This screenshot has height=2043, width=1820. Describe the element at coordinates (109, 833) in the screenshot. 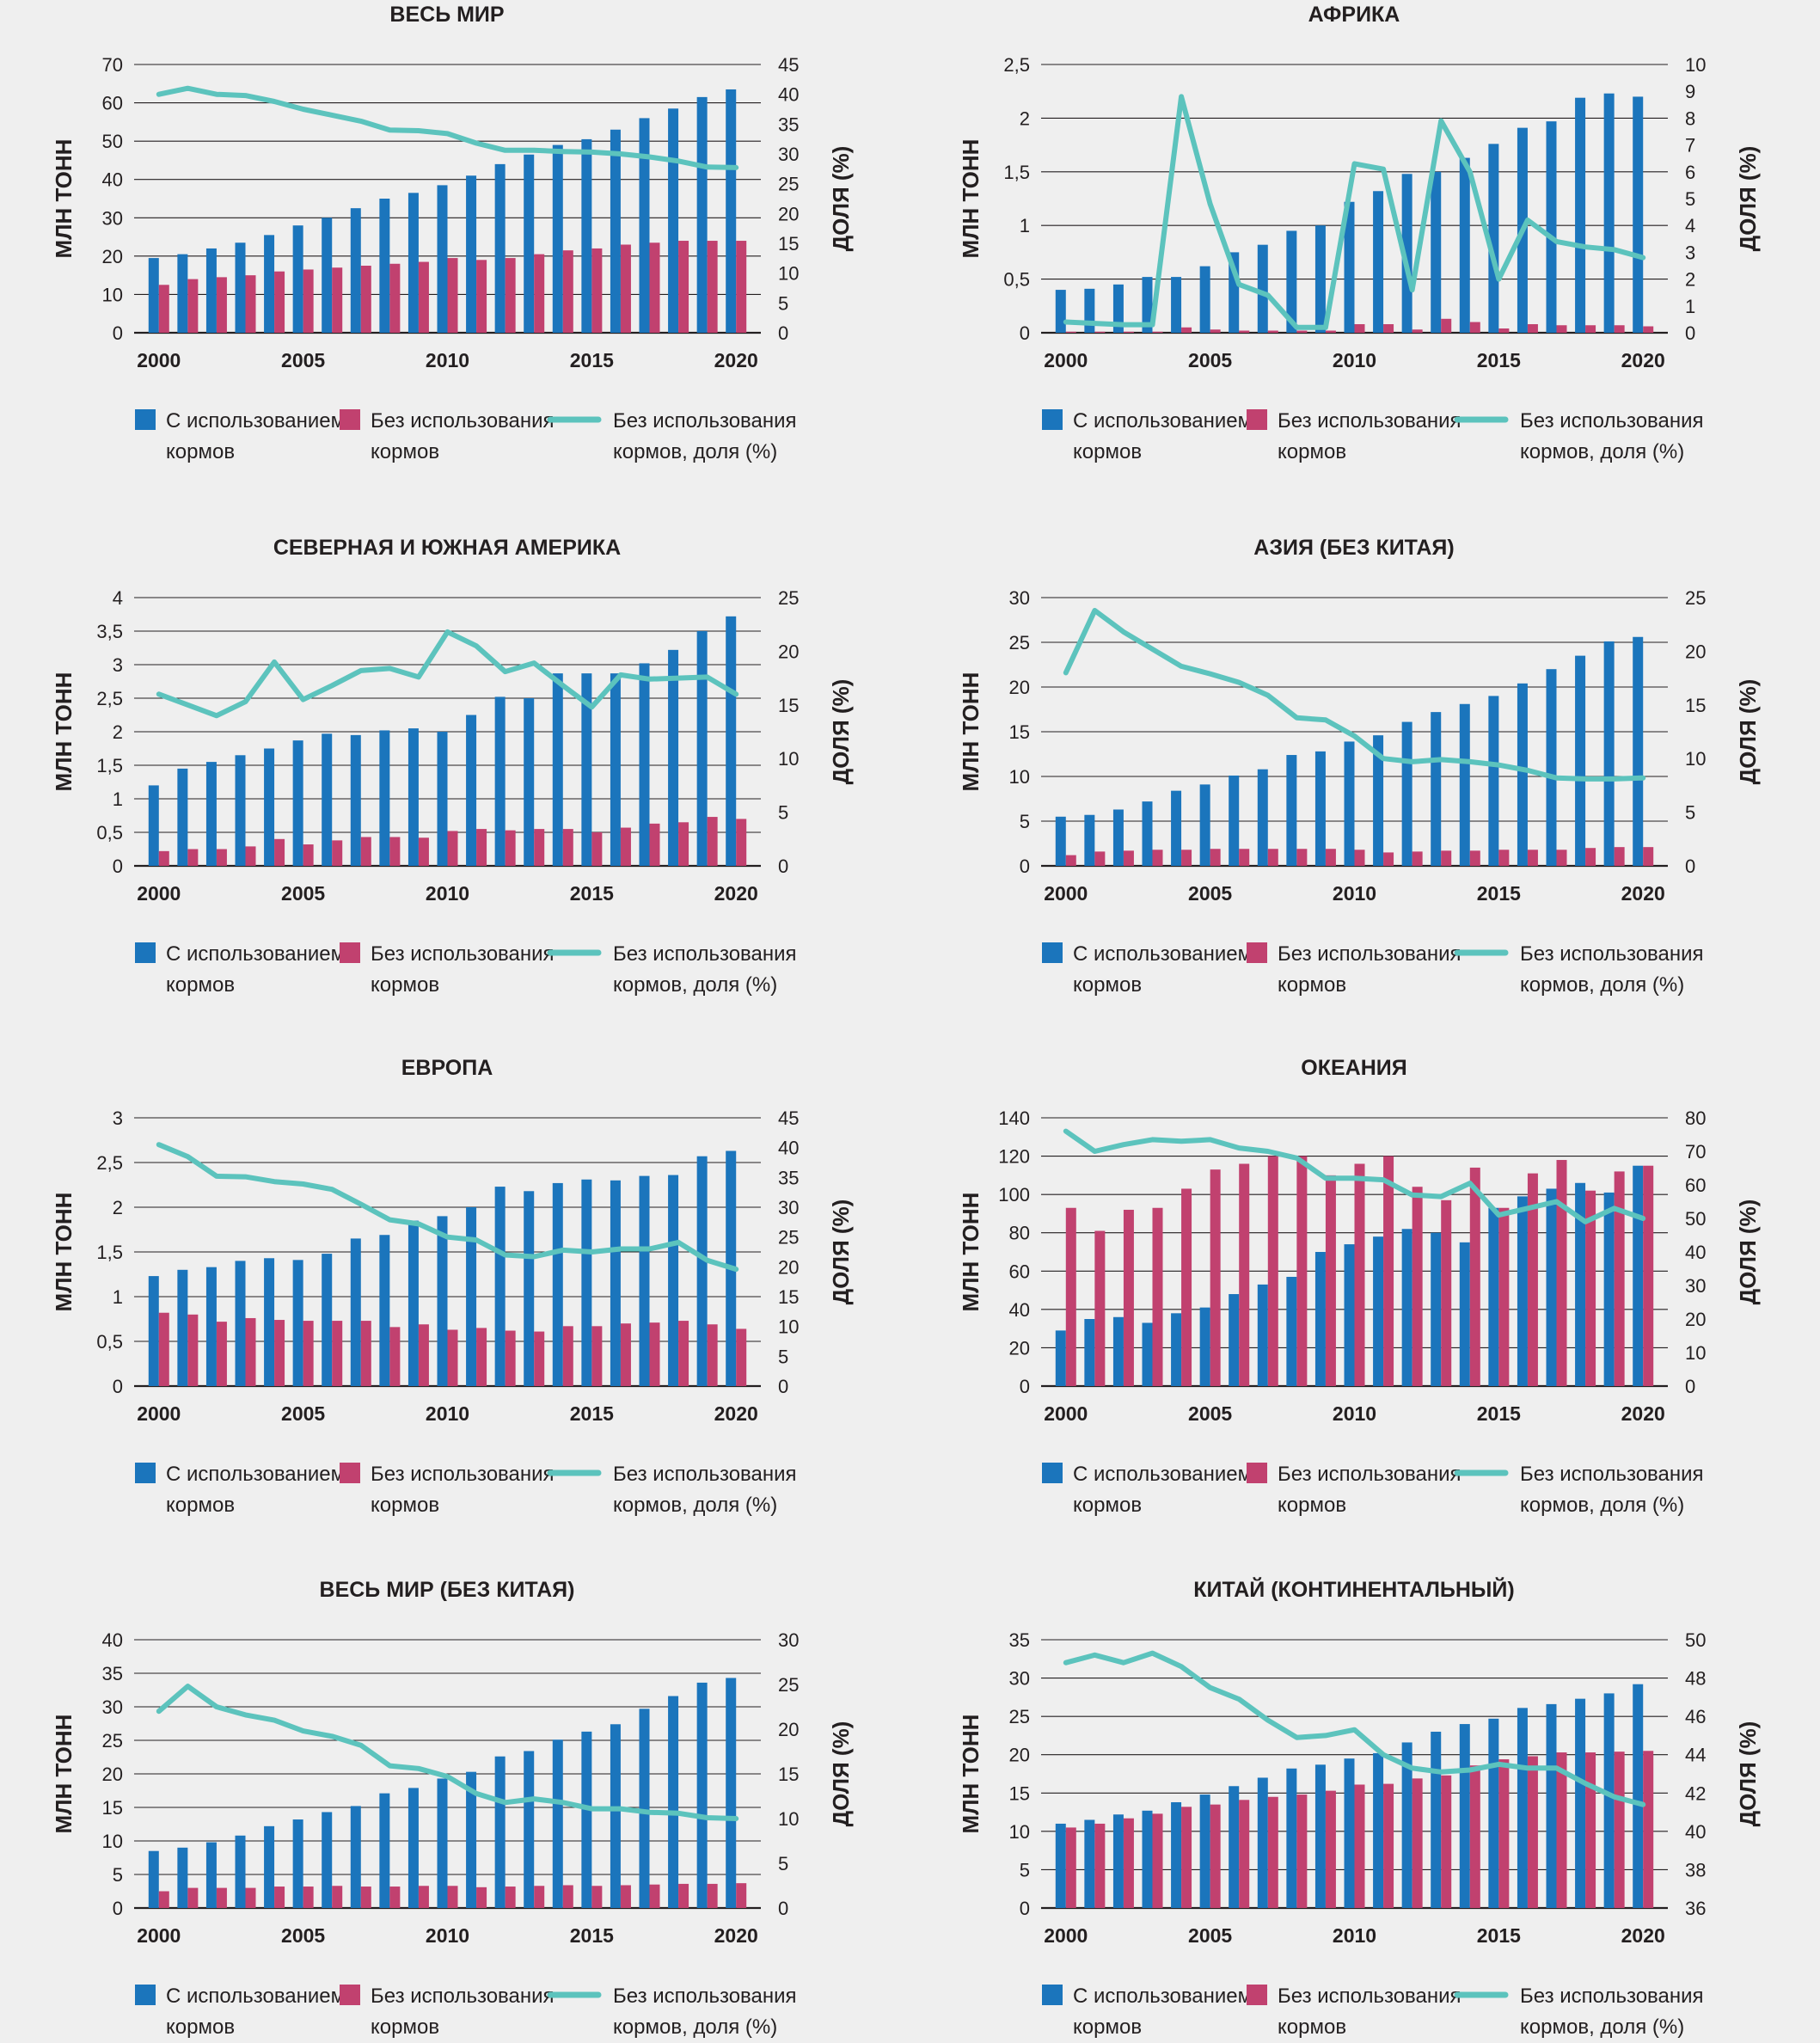

I see `y-tick-label: 0,5` at that location.